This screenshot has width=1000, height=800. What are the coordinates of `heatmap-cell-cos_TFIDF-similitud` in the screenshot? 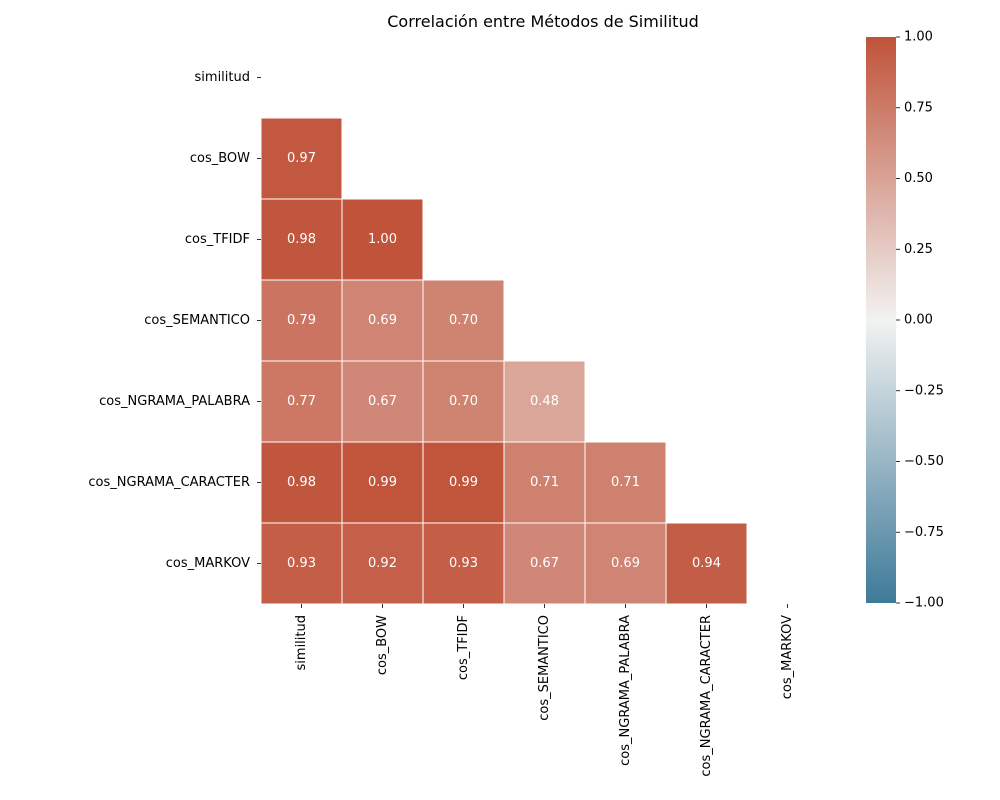 It's located at (301, 239).